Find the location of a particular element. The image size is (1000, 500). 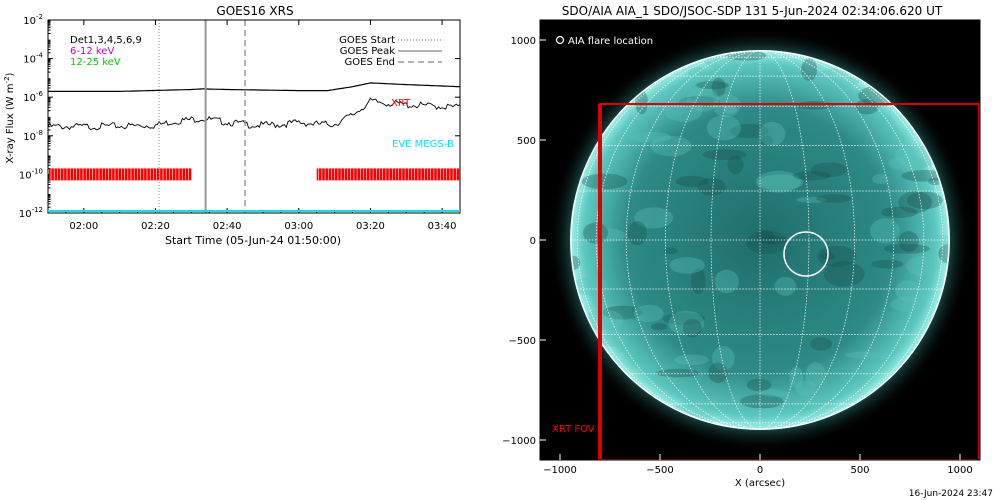

goes-x-label: Start Time (05-Jun-24 01:50:00) is located at coordinates (253, 240).